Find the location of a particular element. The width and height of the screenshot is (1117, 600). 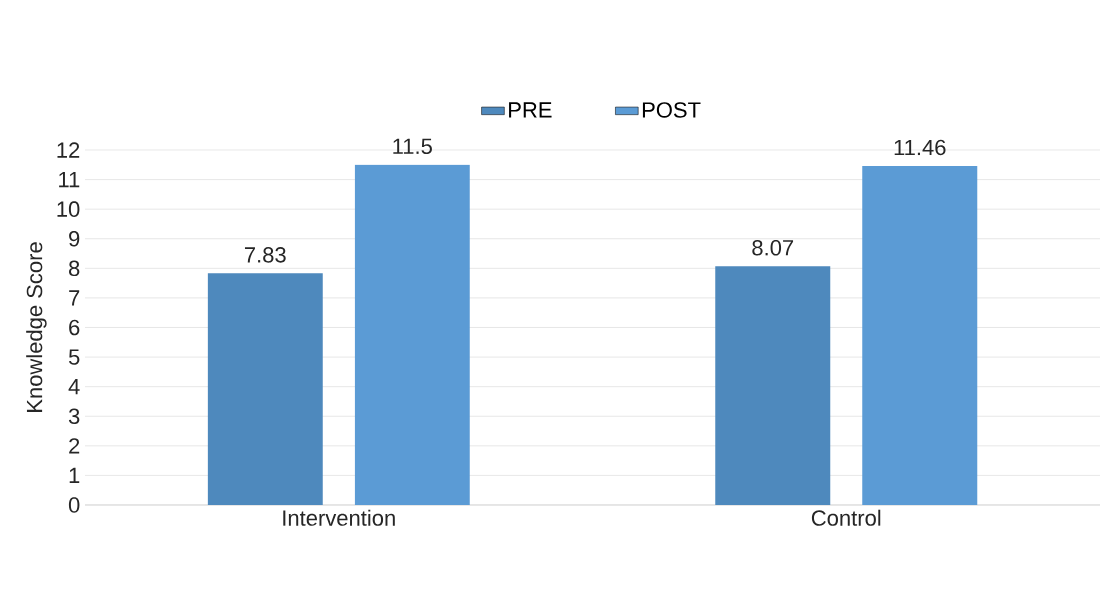

y-tick-label: 1 is located at coordinates (74, 475).